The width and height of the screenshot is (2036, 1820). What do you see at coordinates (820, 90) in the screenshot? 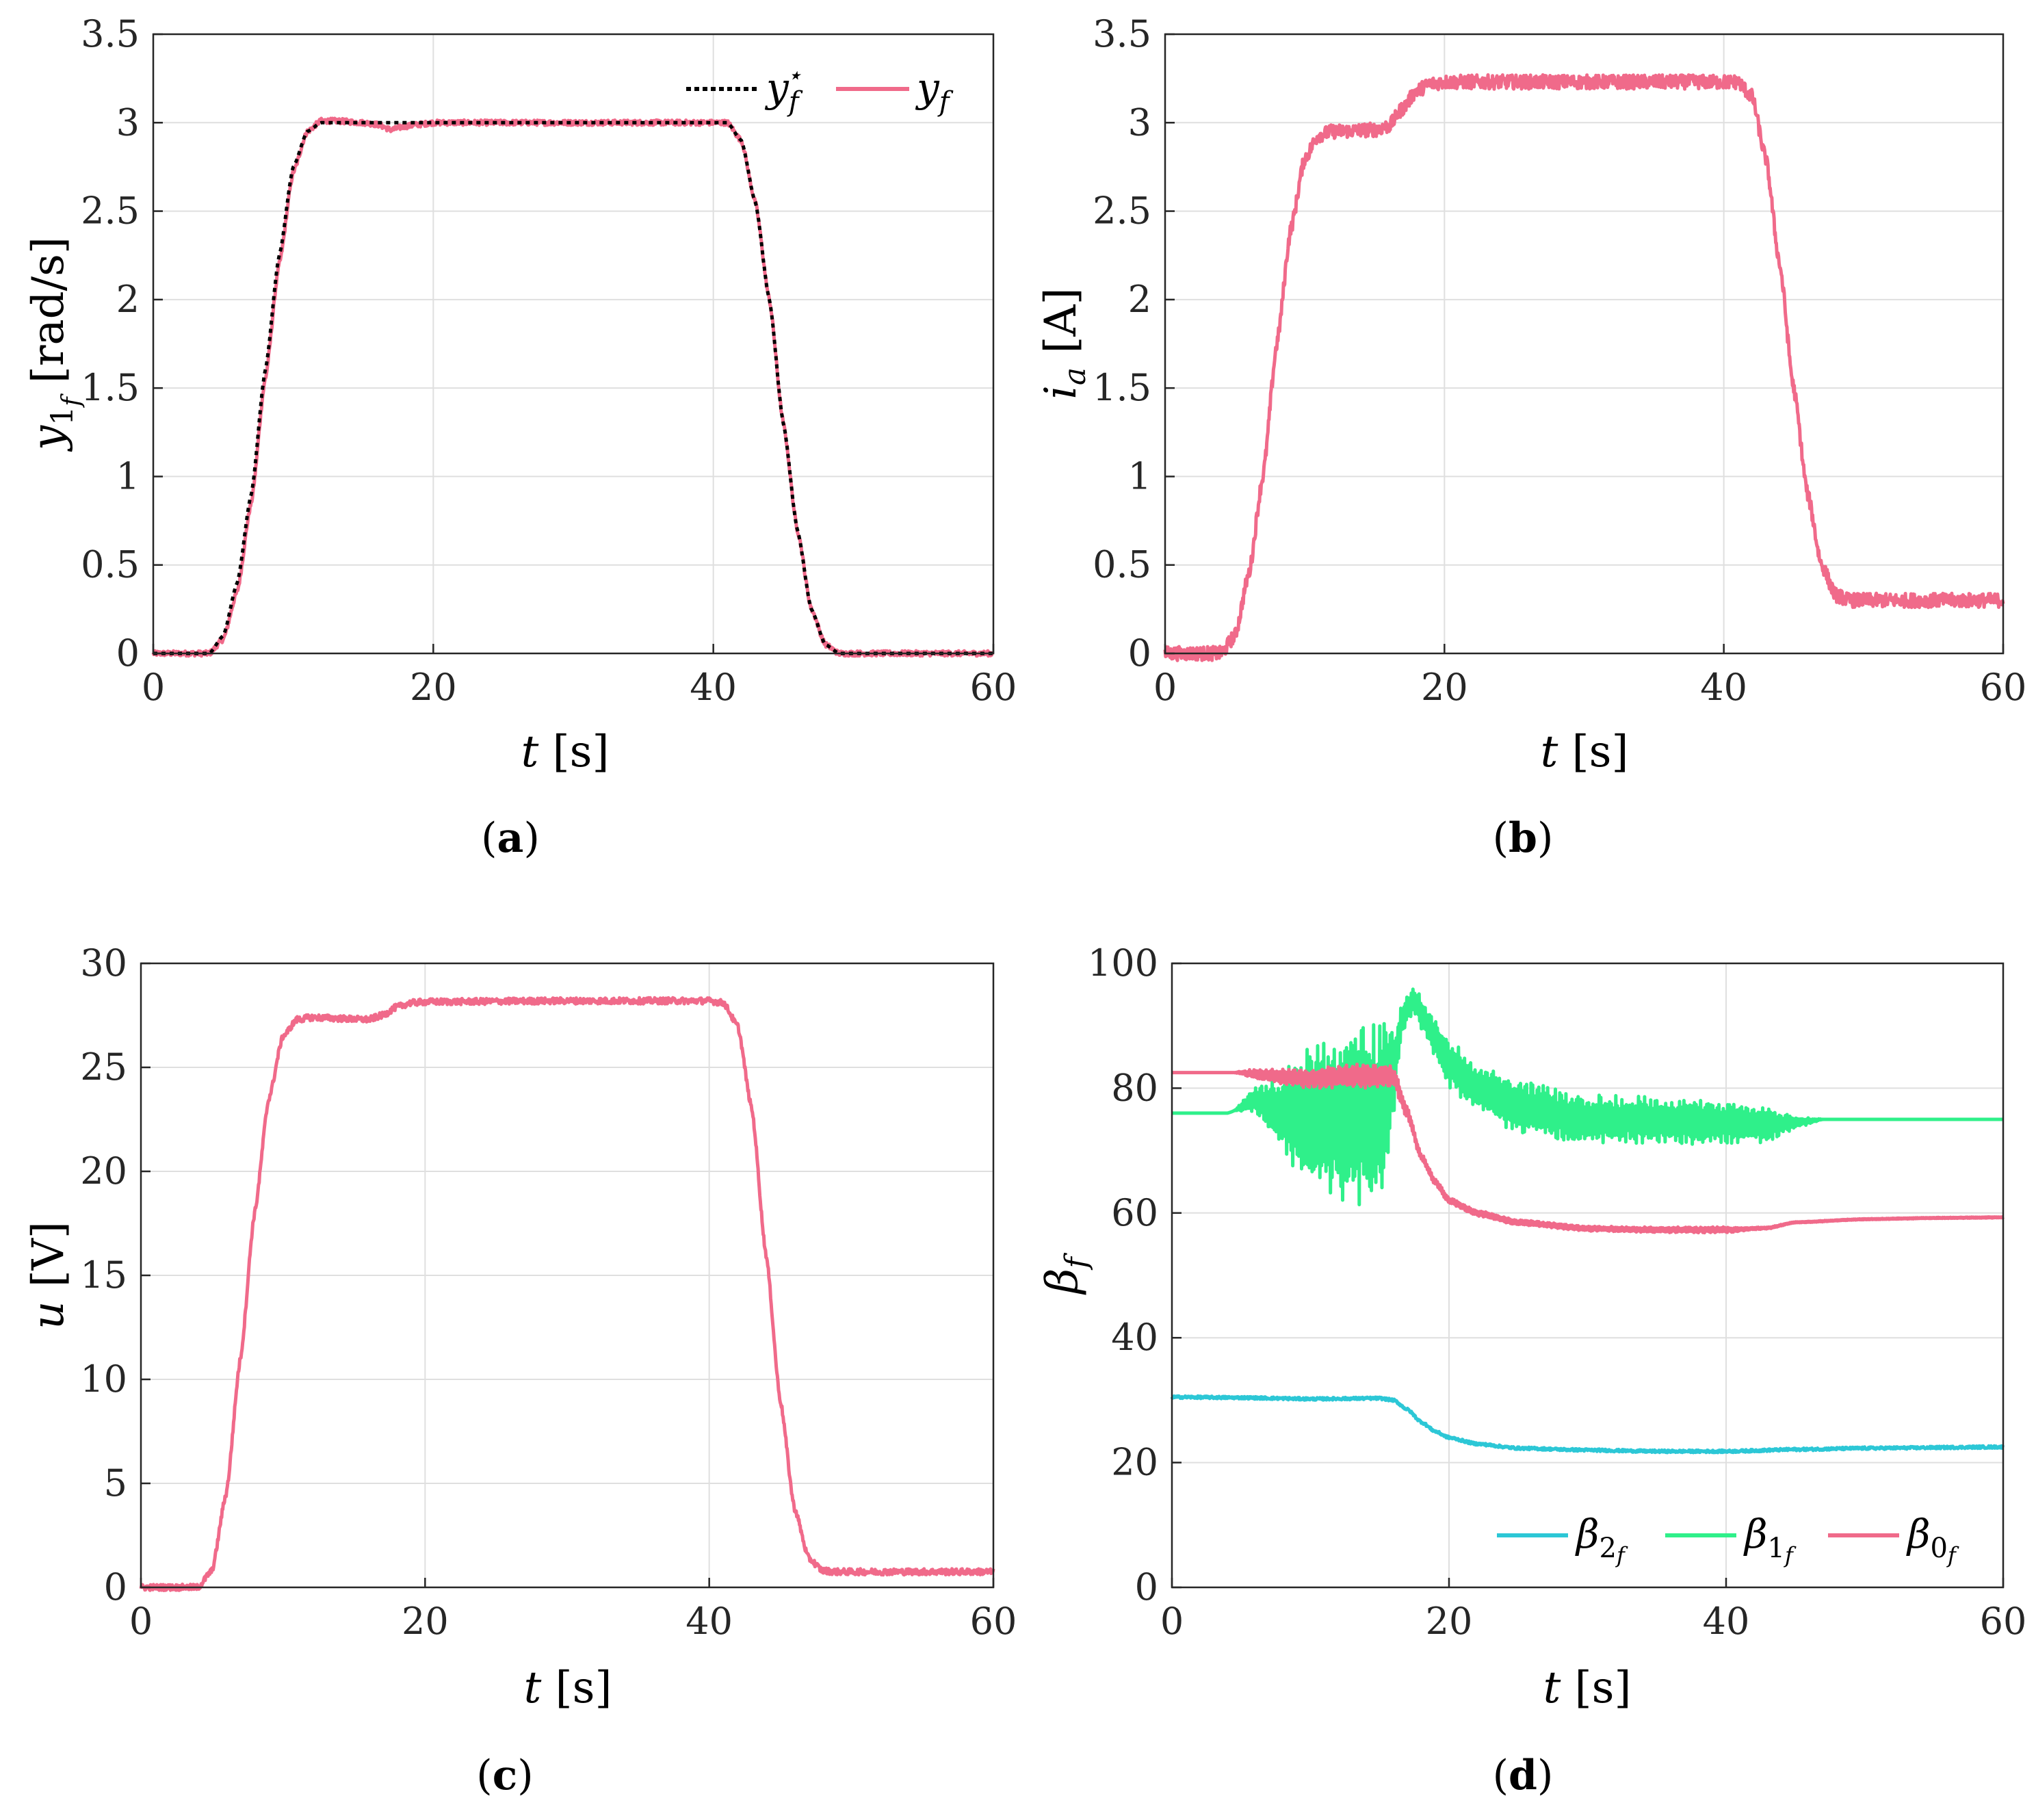
I see `legend-a: yf⋆ yf` at bounding box center [820, 90].